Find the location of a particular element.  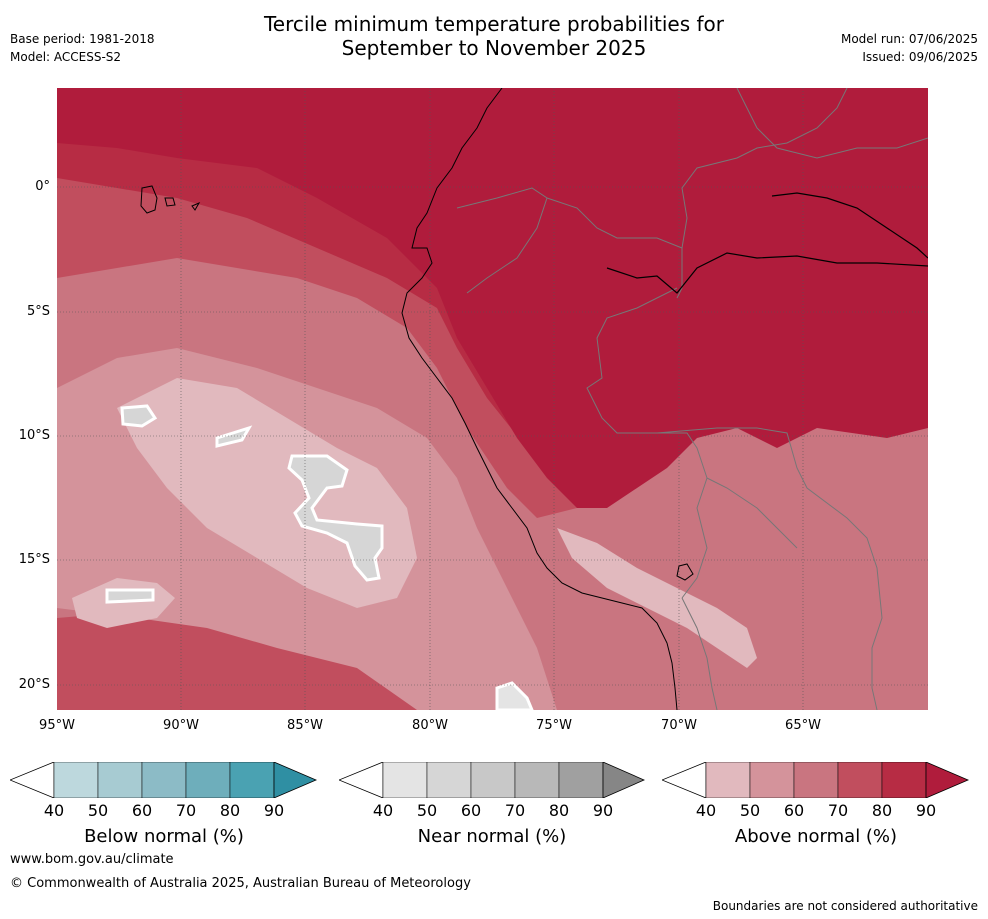

lon-label-95w: 95°W is located at coordinates (57, 725).